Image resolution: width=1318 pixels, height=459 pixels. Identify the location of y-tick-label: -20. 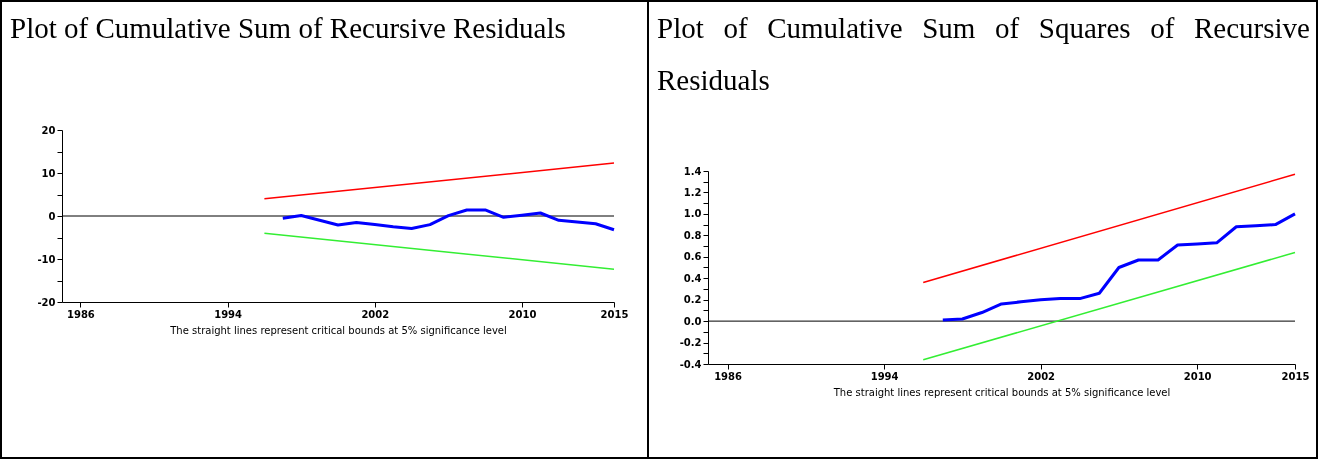
(46, 302).